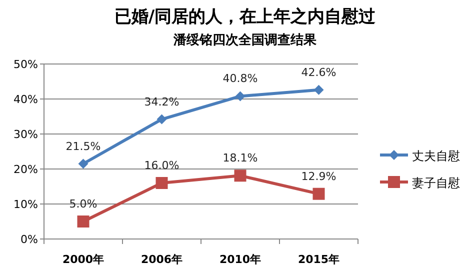 Image resolution: width=470 pixels, height=275 pixels. What do you see at coordinates (29, 239) in the screenshot?
I see `y-tick-label: 0%` at bounding box center [29, 239].